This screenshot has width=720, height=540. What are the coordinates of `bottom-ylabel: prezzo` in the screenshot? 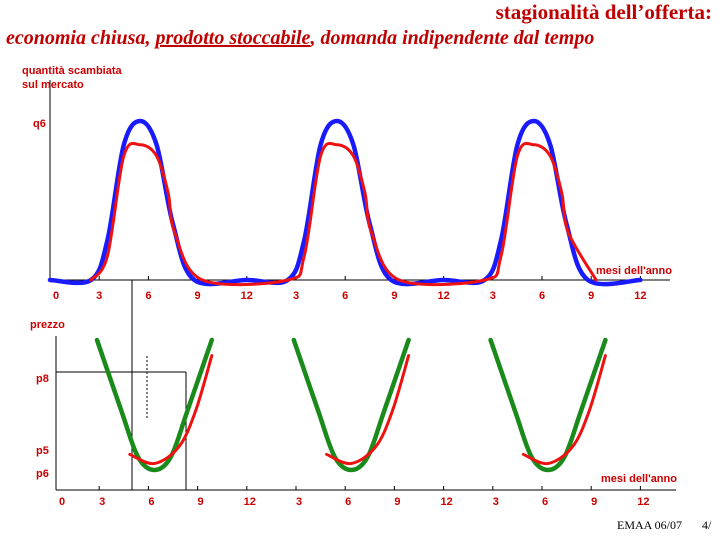 It's located at (47, 325).